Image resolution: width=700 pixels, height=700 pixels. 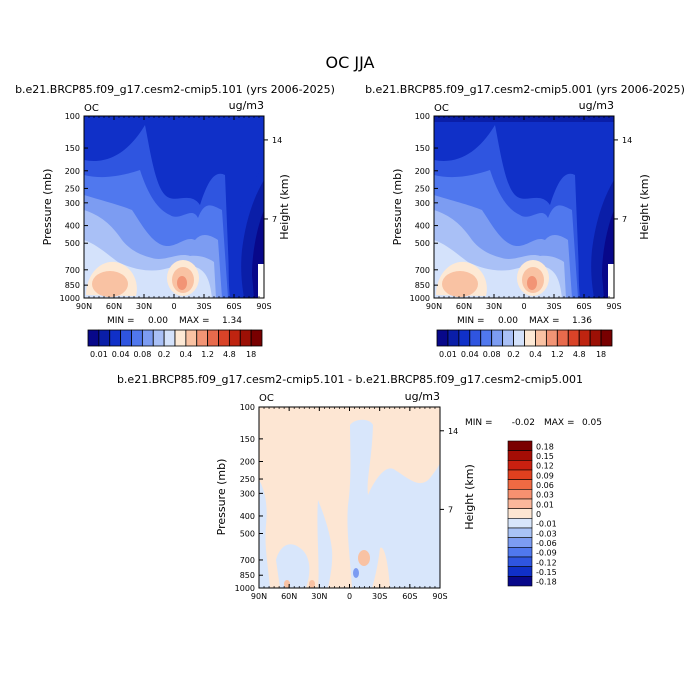 I want to click on panel-1-max-value: 1.34, so click(x=232, y=321).